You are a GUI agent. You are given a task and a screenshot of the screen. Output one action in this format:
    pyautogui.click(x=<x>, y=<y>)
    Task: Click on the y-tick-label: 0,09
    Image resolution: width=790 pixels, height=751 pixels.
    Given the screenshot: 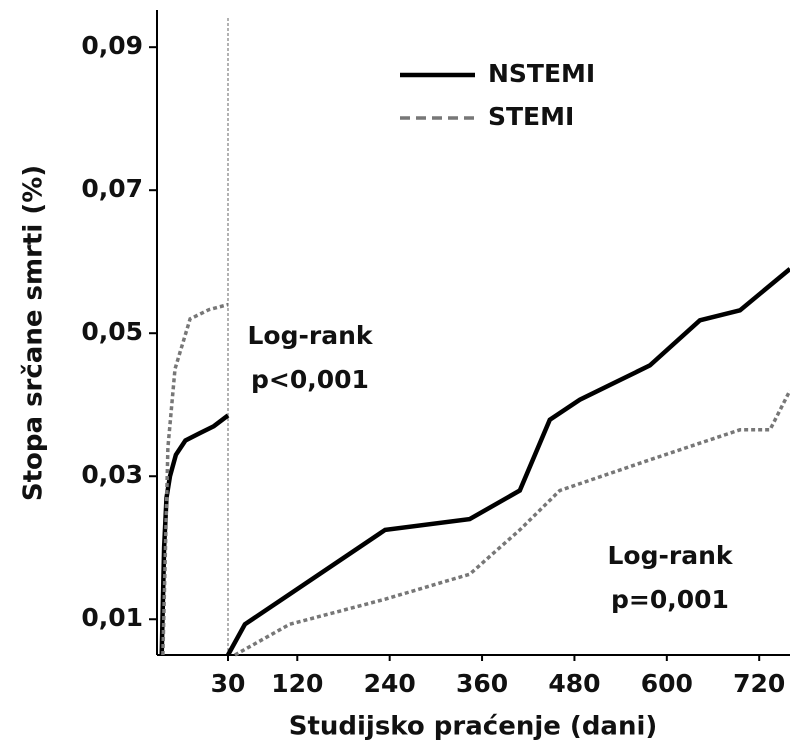 What is the action you would take?
    pyautogui.click(x=112, y=45)
    